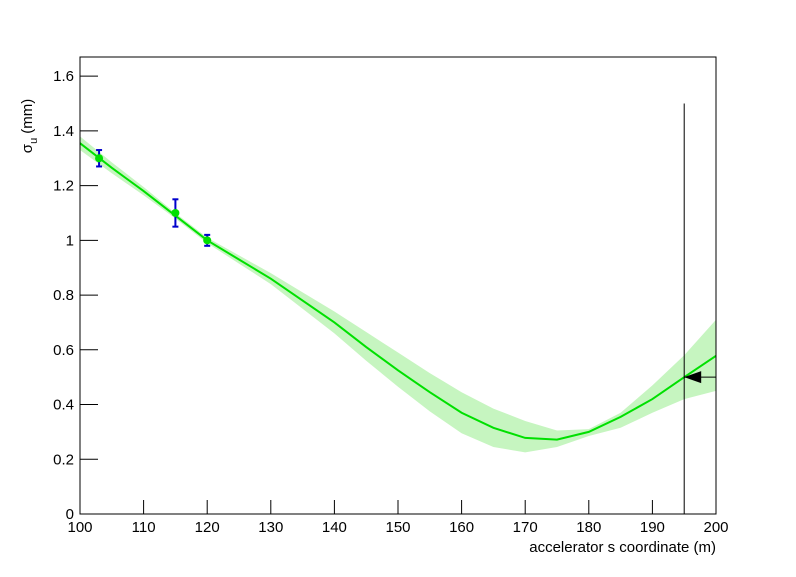  What do you see at coordinates (334, 527) in the screenshot?
I see `x-tick-label: 140` at bounding box center [334, 527].